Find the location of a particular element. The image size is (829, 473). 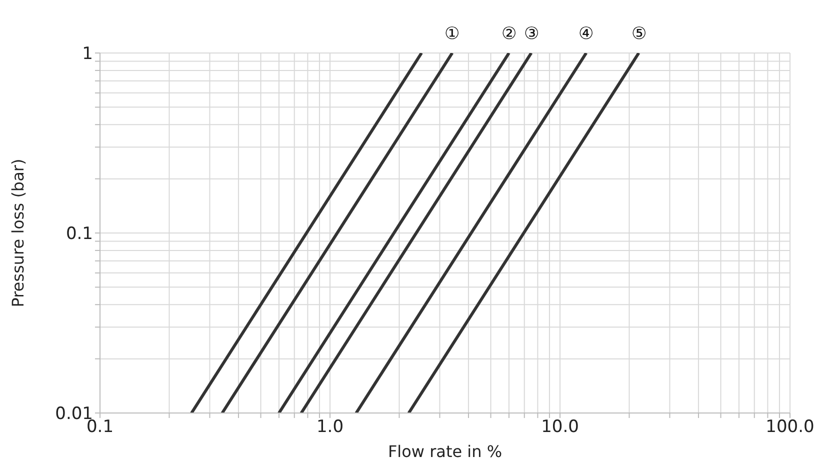

series-label: ④ is located at coordinates (586, 34).